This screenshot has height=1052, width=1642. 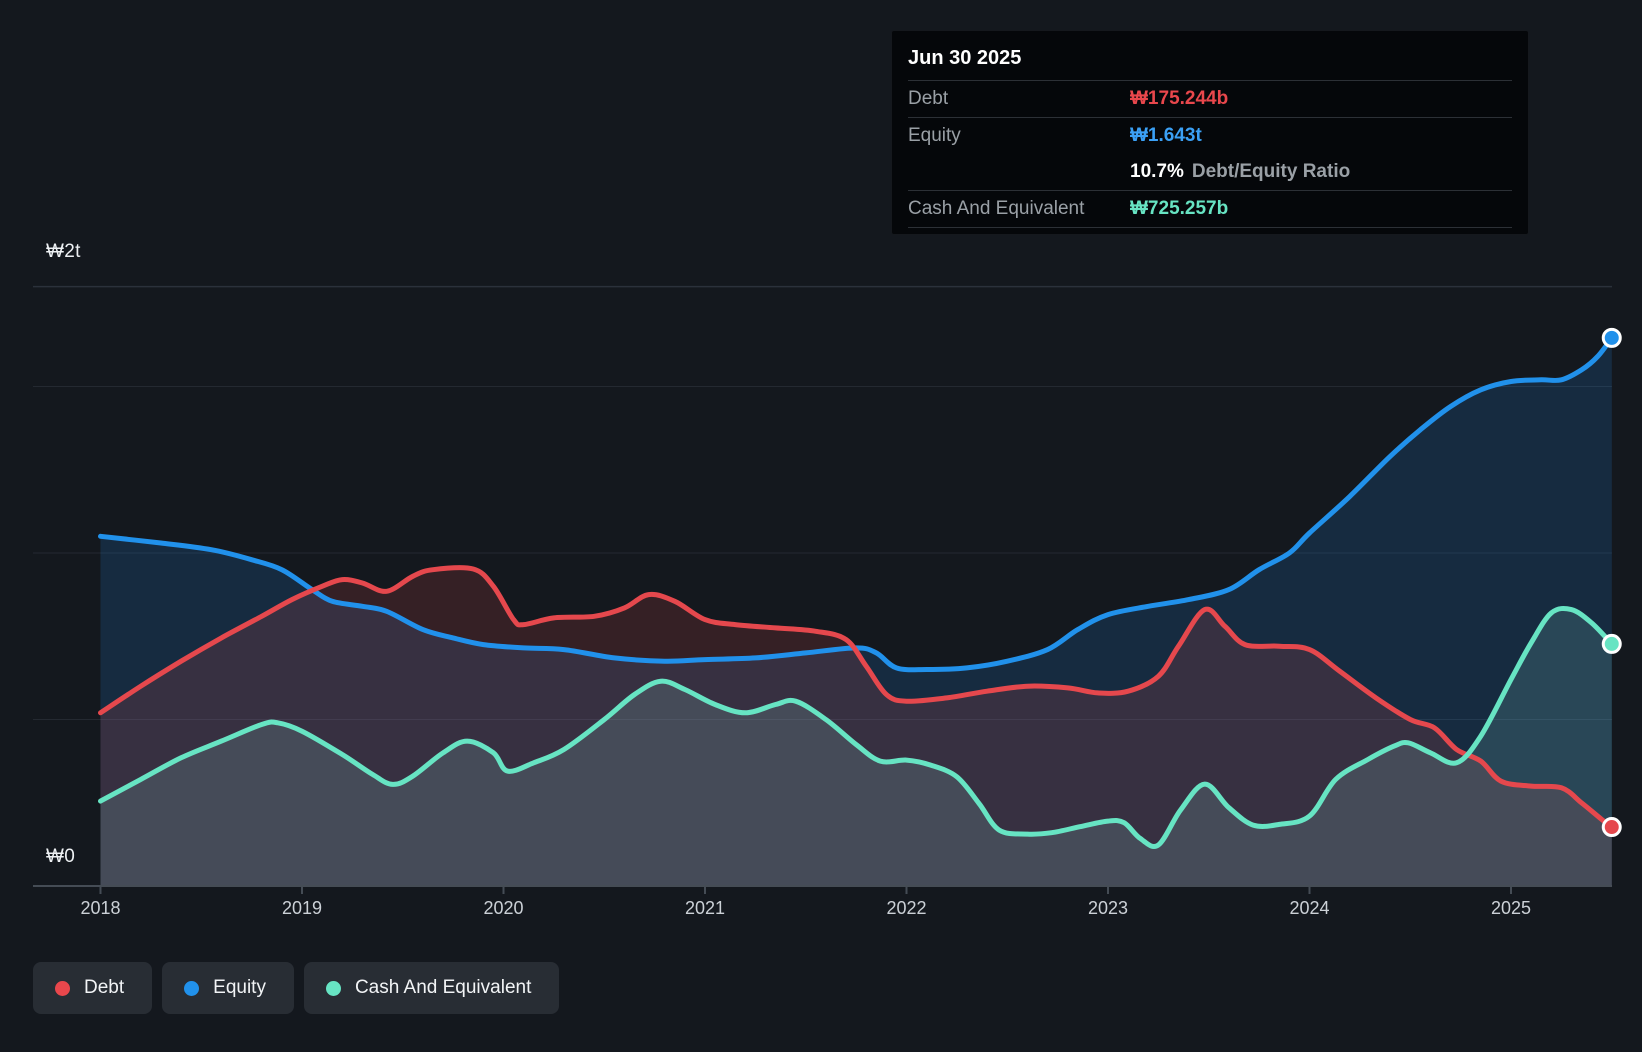 What do you see at coordinates (1611, 337) in the screenshot?
I see `equity-endpoint-marker` at bounding box center [1611, 337].